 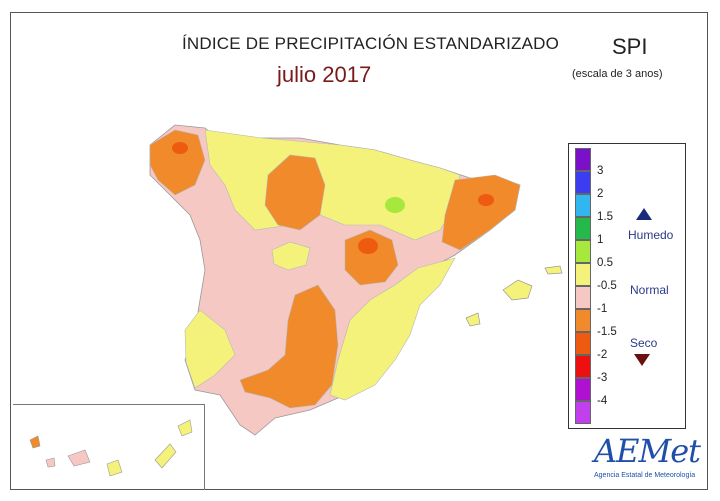 What do you see at coordinates (486, 200) in the screenshot?
I see `northeast-dark-spot` at bounding box center [486, 200].